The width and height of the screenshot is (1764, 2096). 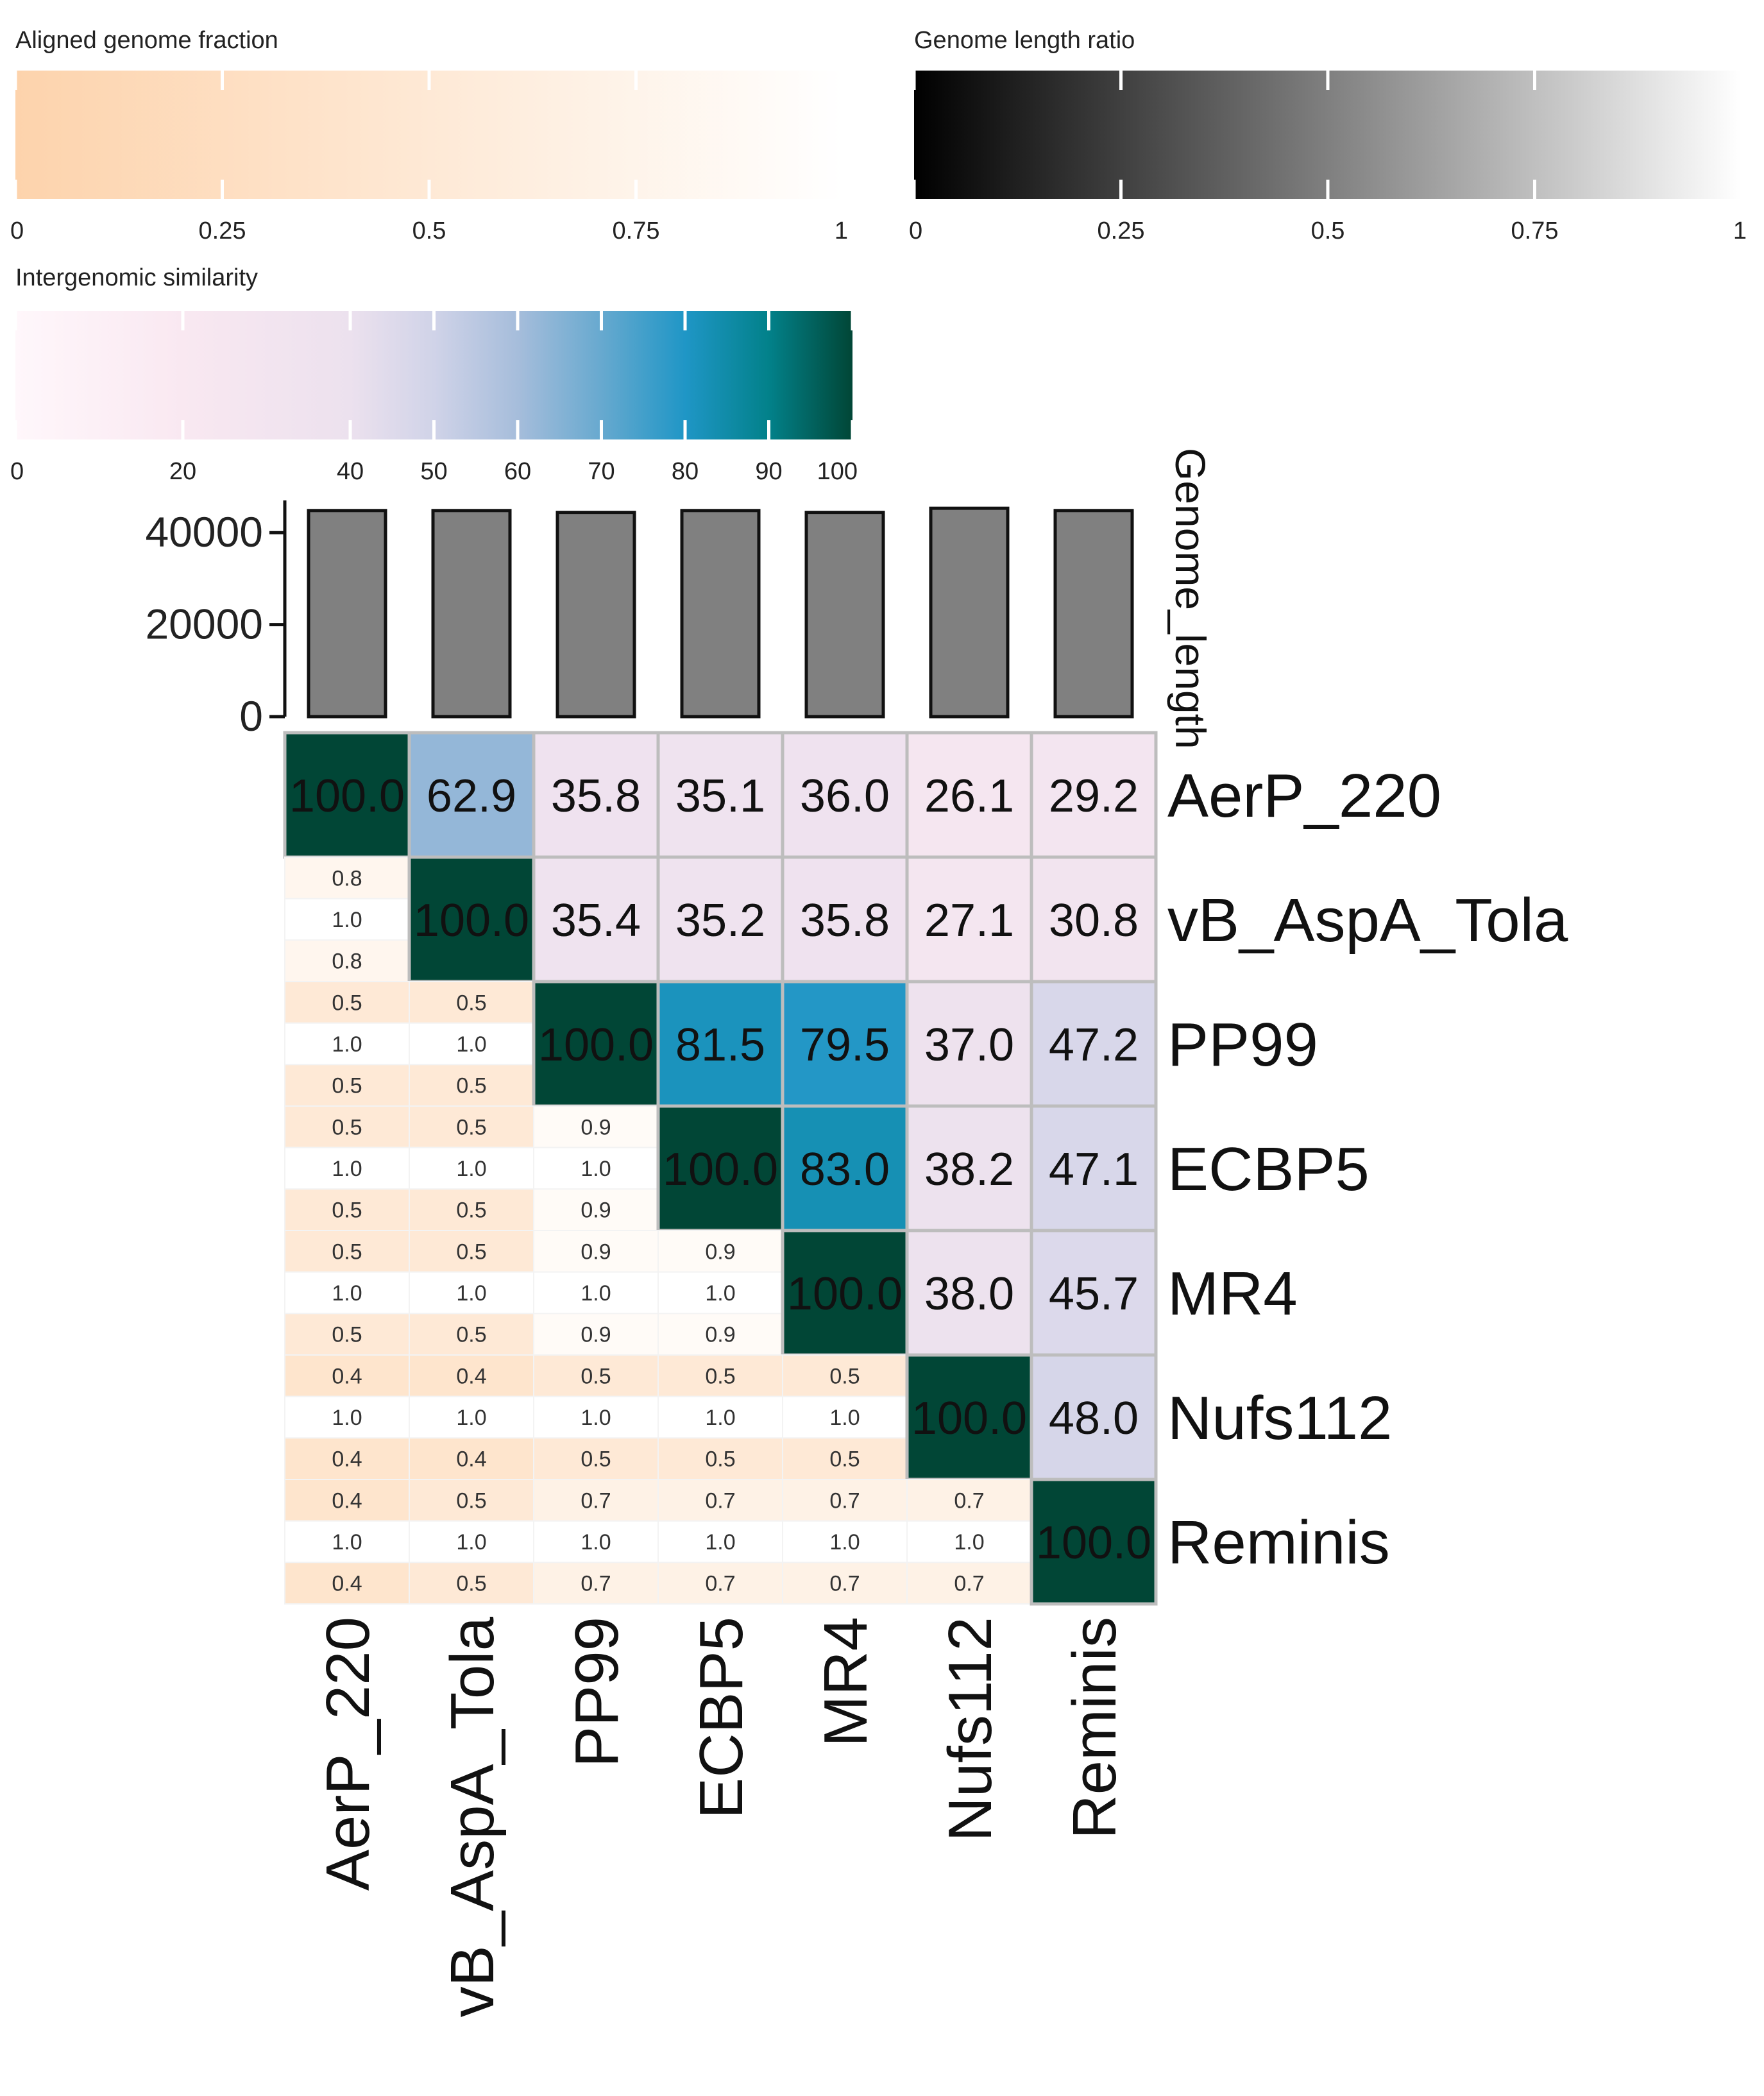 I want to click on similarity-value: 36.0, so click(x=845, y=796).